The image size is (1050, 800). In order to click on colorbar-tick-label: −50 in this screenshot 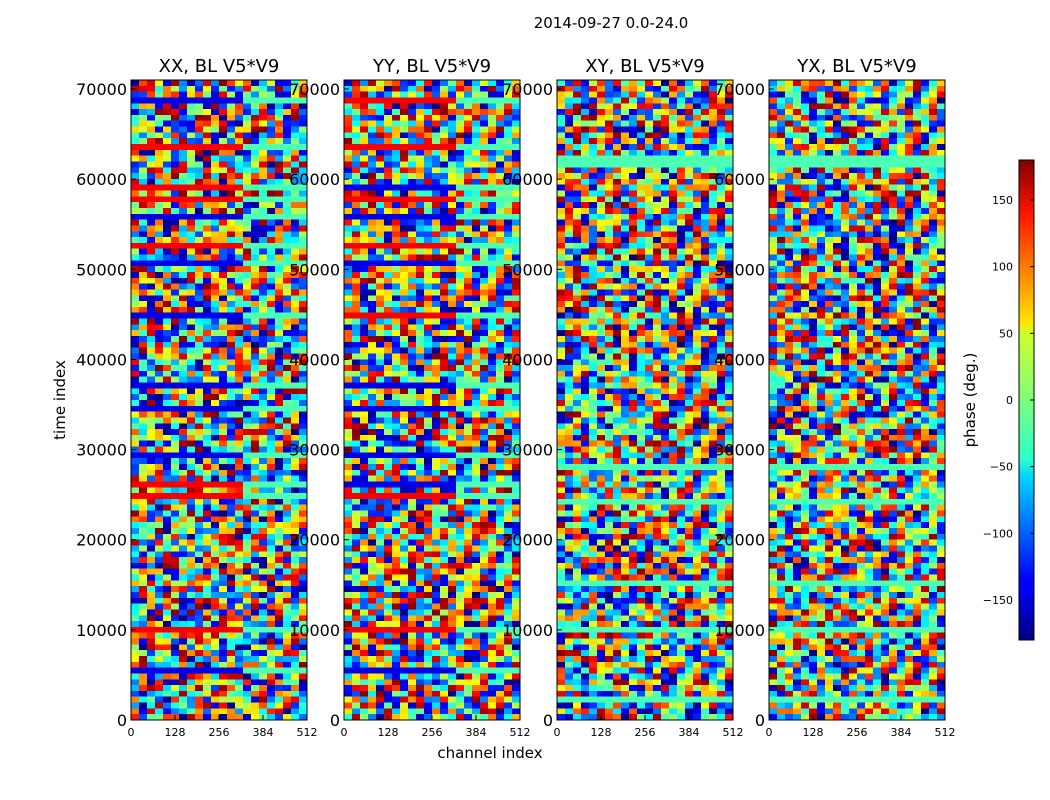, I will do `click(1001, 467)`.